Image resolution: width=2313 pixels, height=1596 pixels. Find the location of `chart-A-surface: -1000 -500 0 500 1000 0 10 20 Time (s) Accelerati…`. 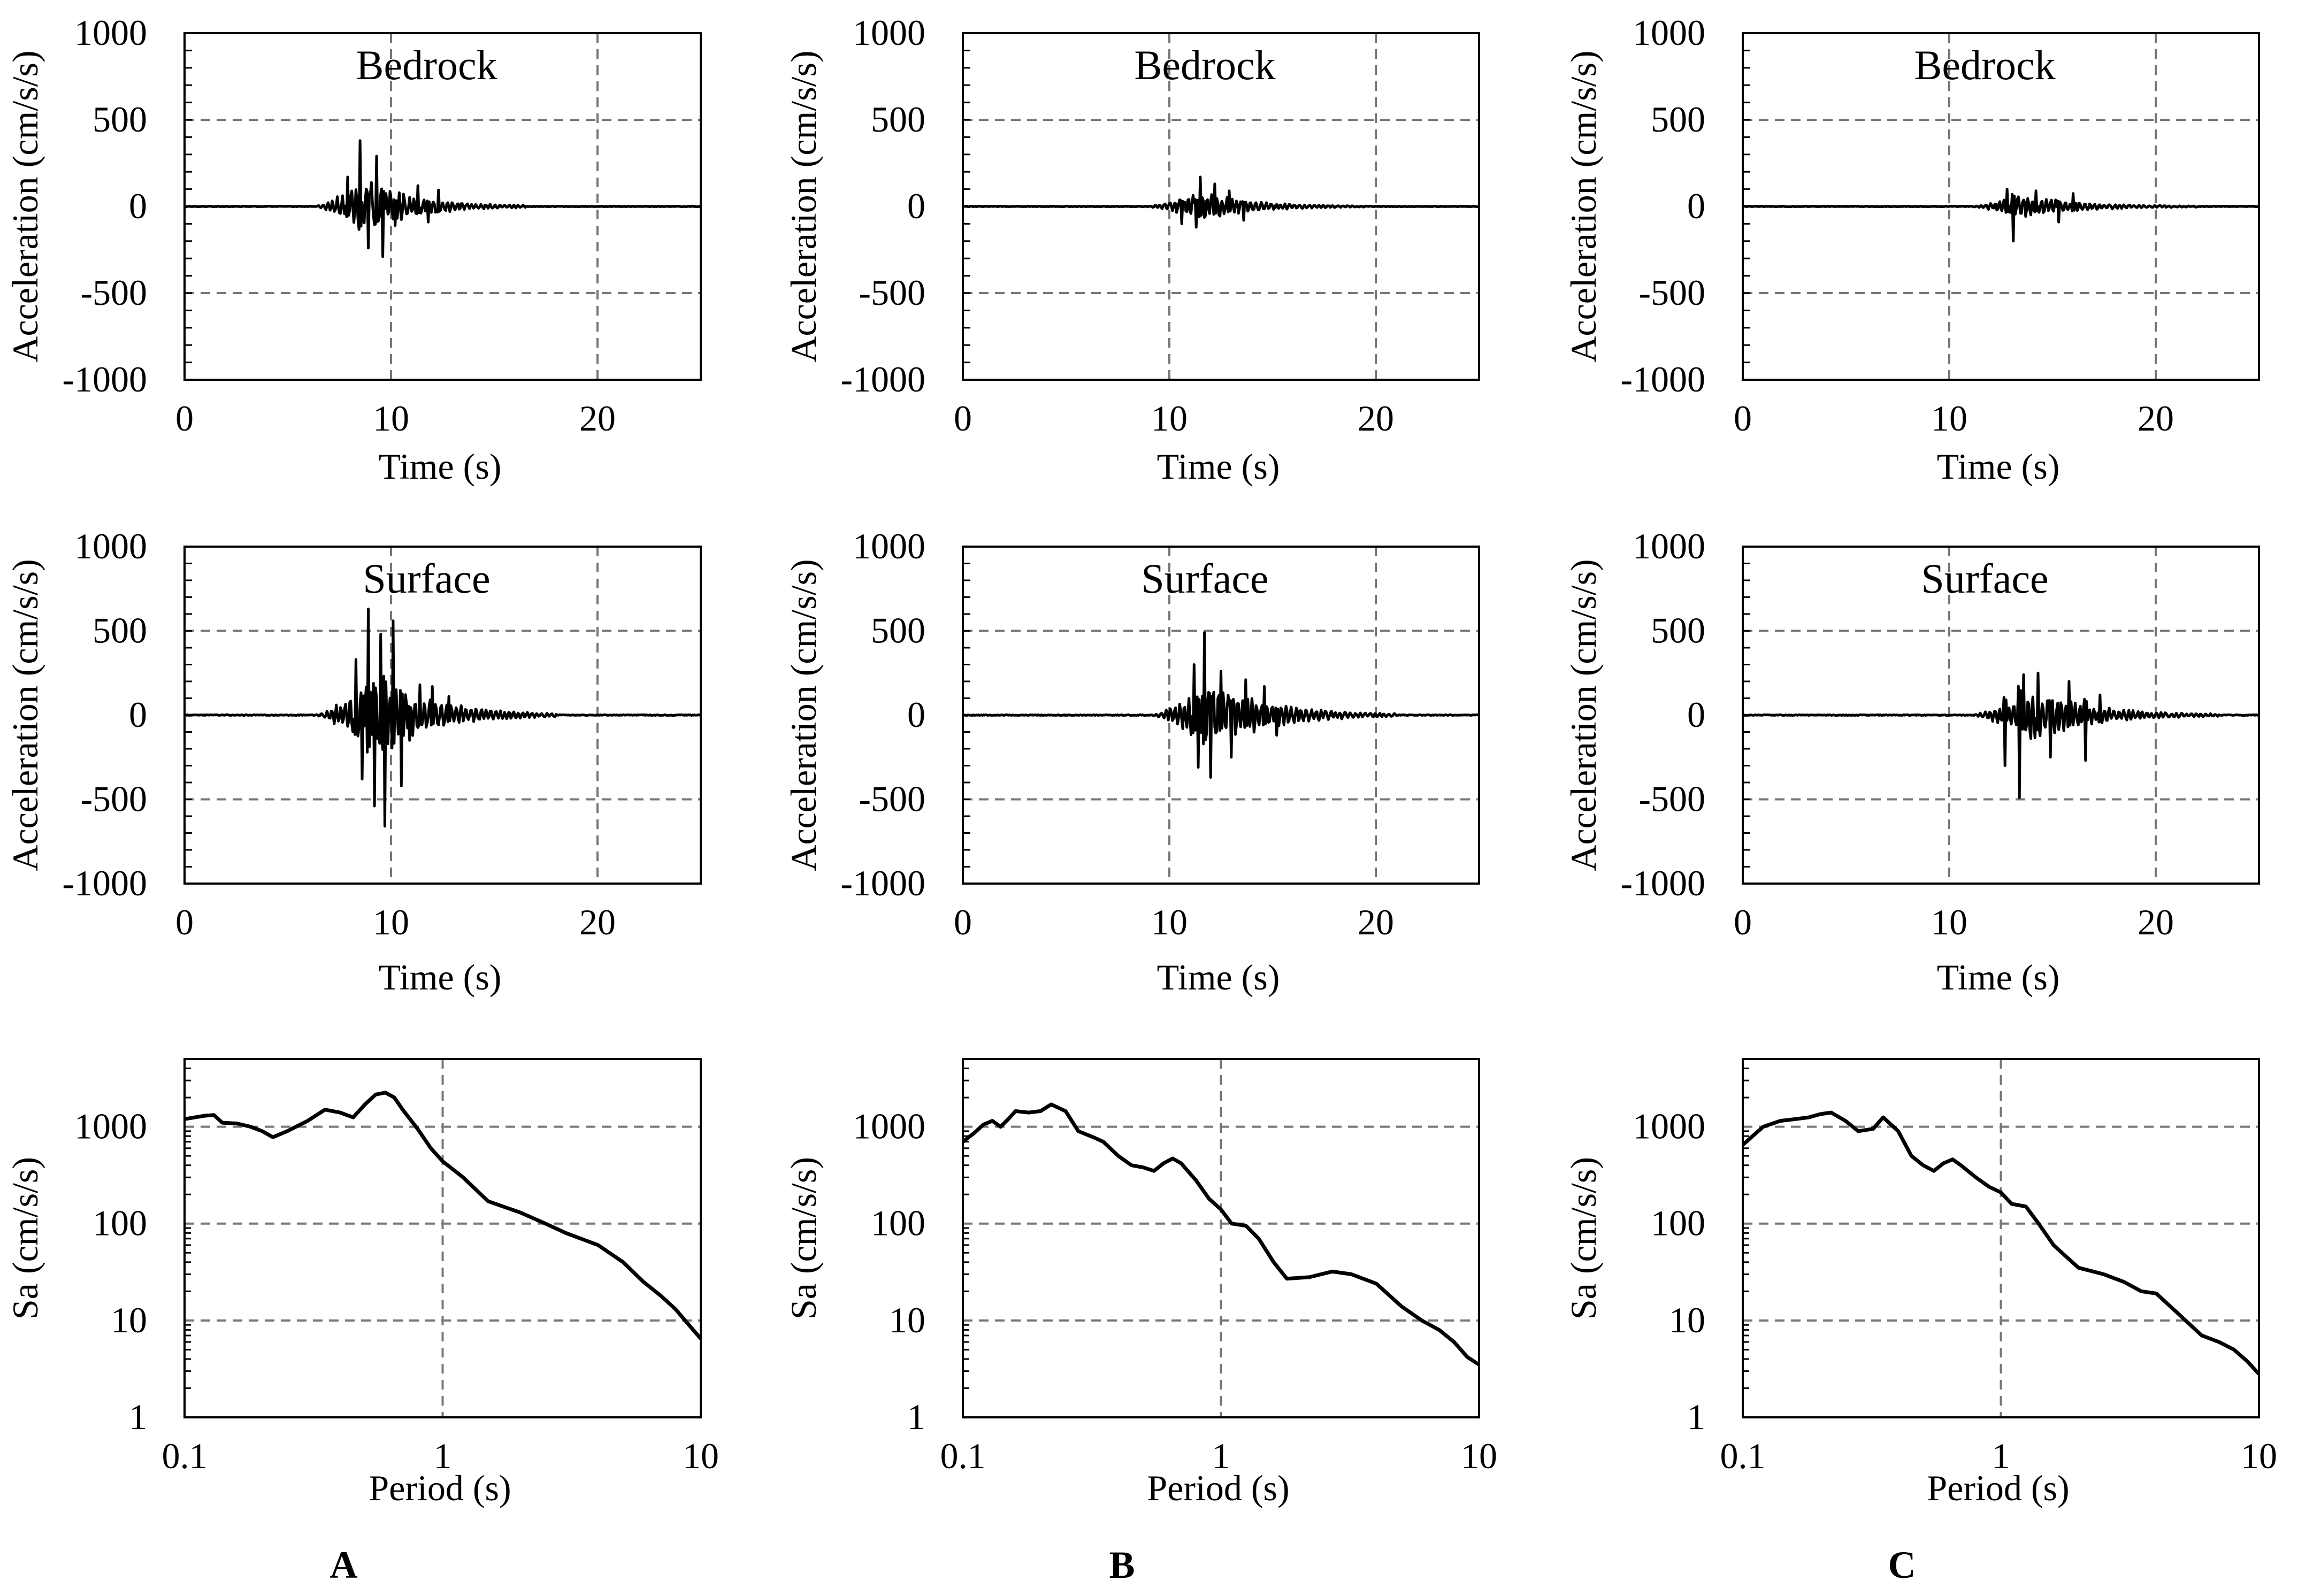

chart-A-surface: -1000 -500 0 500 1000 0 10 20 Time (s) Accelerati… is located at coordinates (354, 762).